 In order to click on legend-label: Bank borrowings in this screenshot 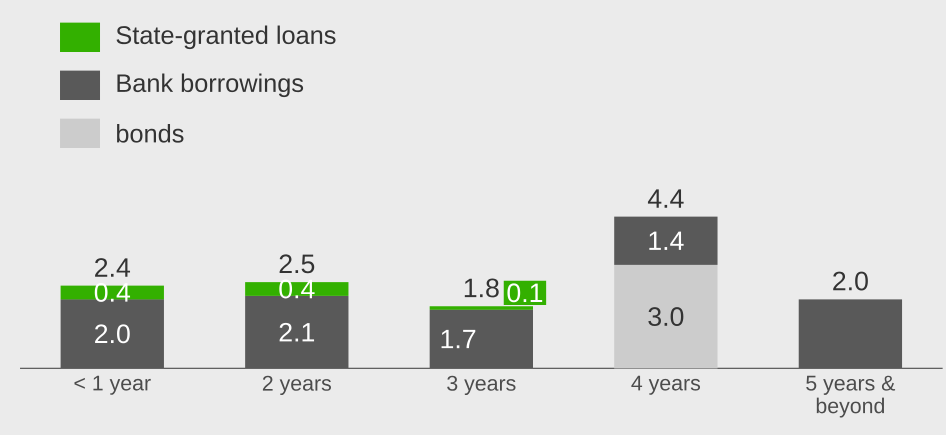, I will do `click(210, 86)`.